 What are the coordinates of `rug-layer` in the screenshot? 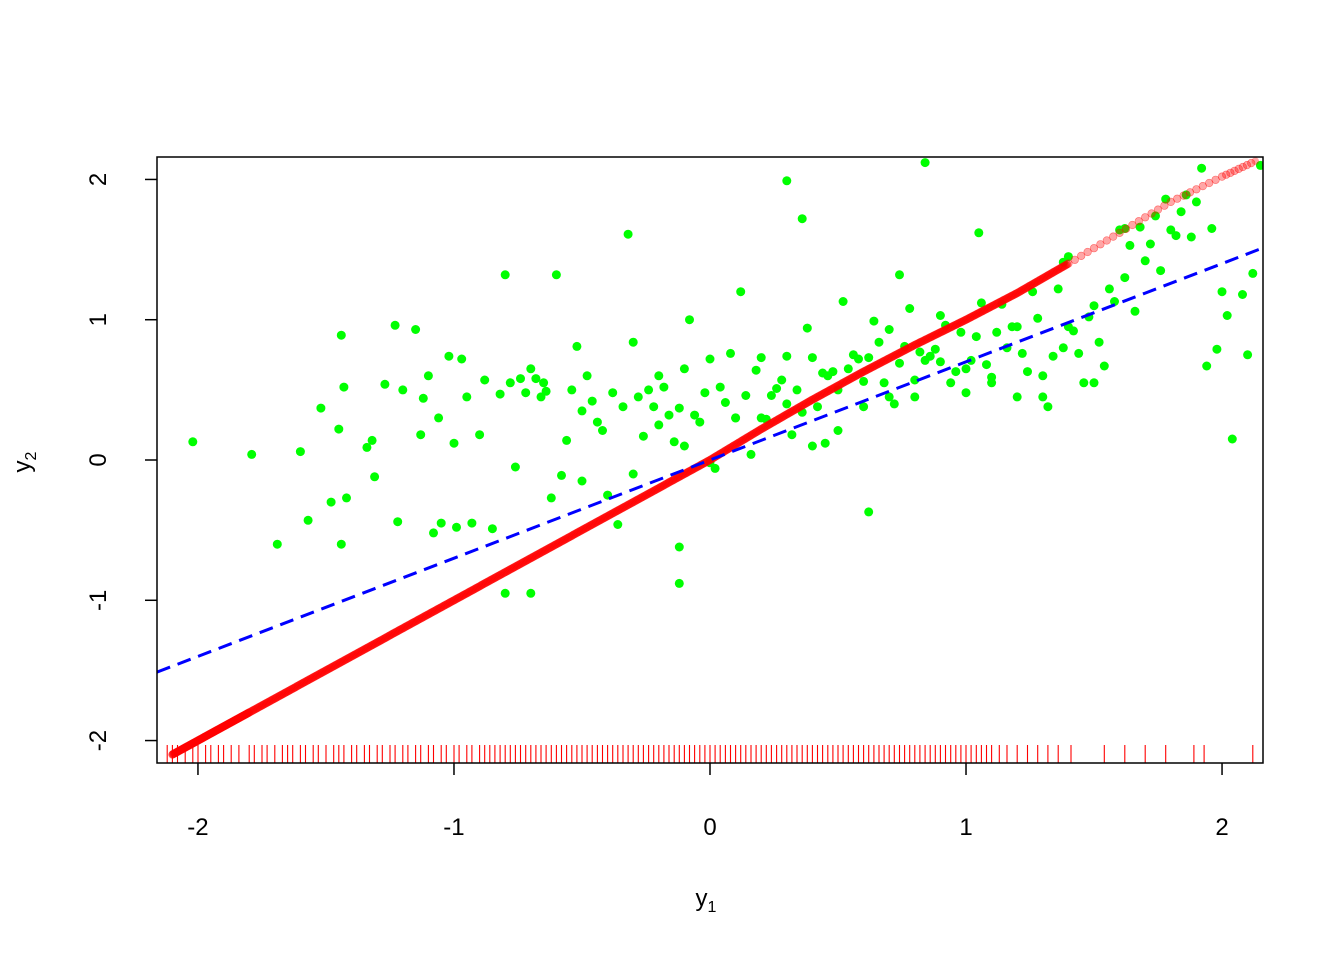 It's located at (710, 754).